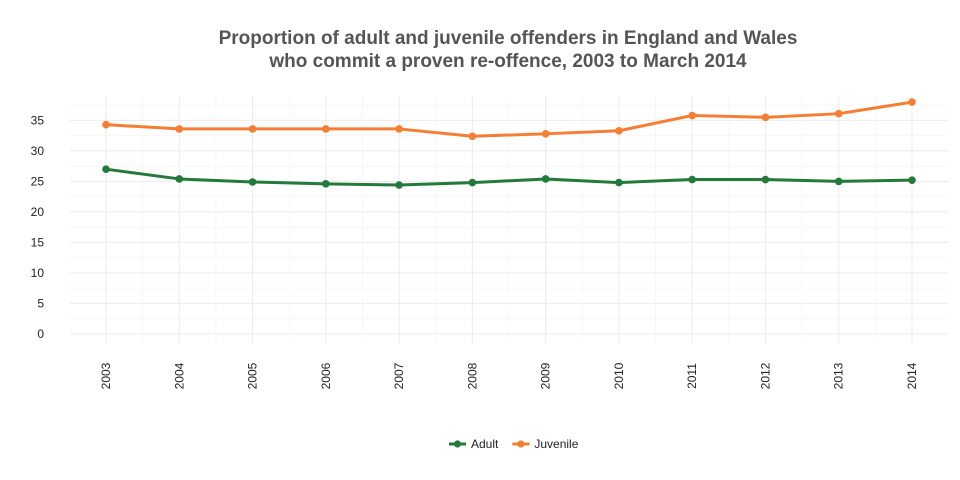 The height and width of the screenshot is (480, 960). Describe the element at coordinates (912, 375) in the screenshot. I see `x-tick-label: 2014` at that location.